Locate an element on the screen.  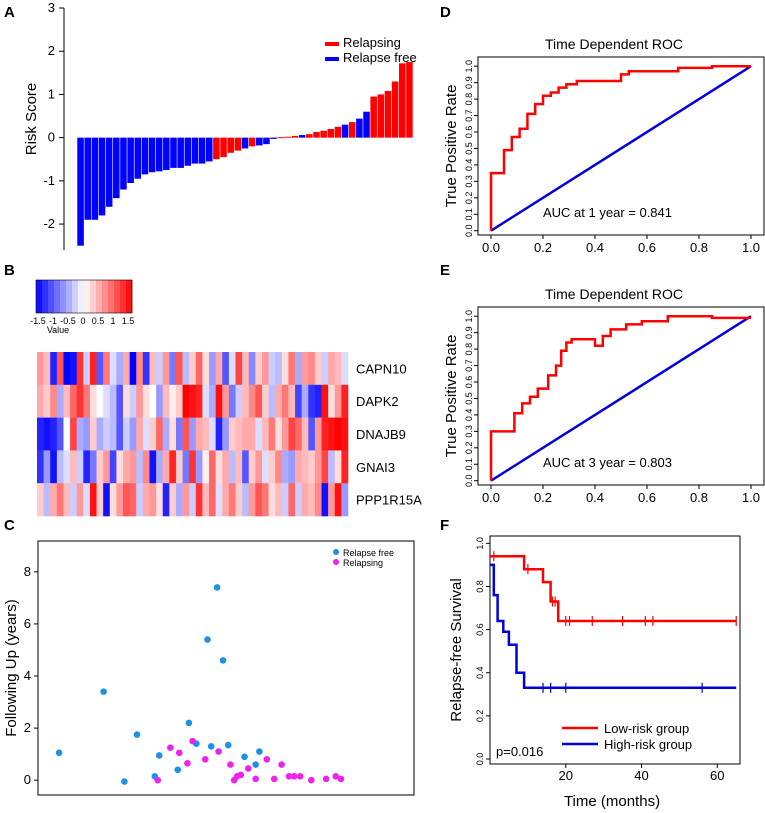
heatmap-row-label: GNAI3 is located at coordinates (375, 467).